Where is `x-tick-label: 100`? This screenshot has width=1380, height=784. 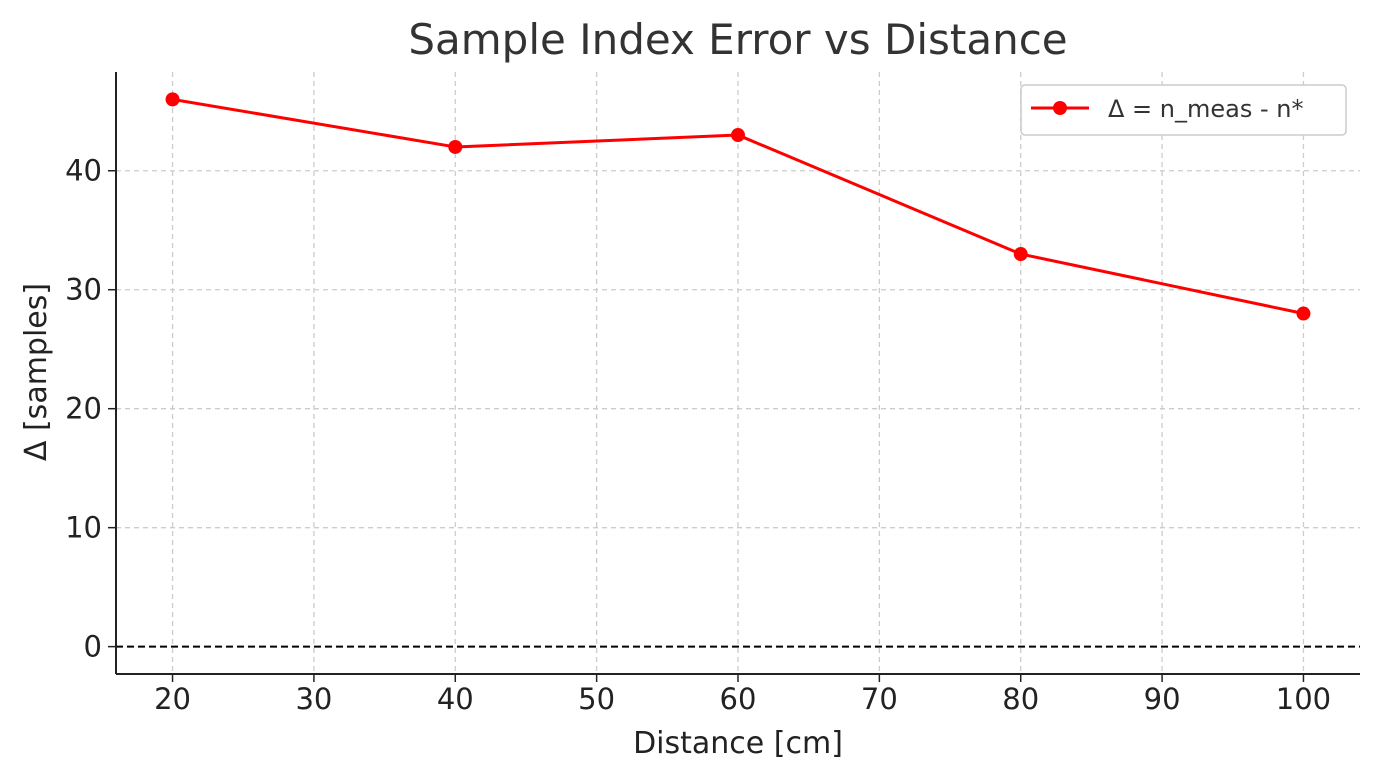
x-tick-label: 100 is located at coordinates (1303, 699).